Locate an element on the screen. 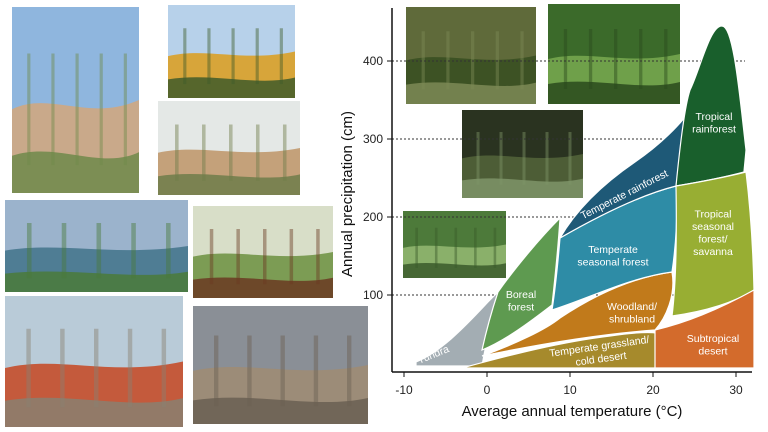 The height and width of the screenshot is (432, 768). y-tick-label: 300 is located at coordinates (373, 139).